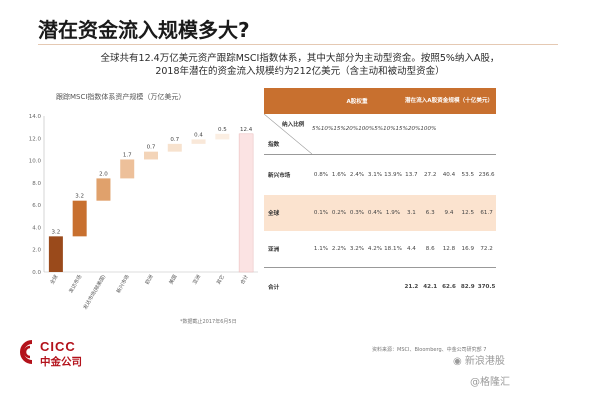  I want to click on table-cell: 0.3%, so click(357, 213).